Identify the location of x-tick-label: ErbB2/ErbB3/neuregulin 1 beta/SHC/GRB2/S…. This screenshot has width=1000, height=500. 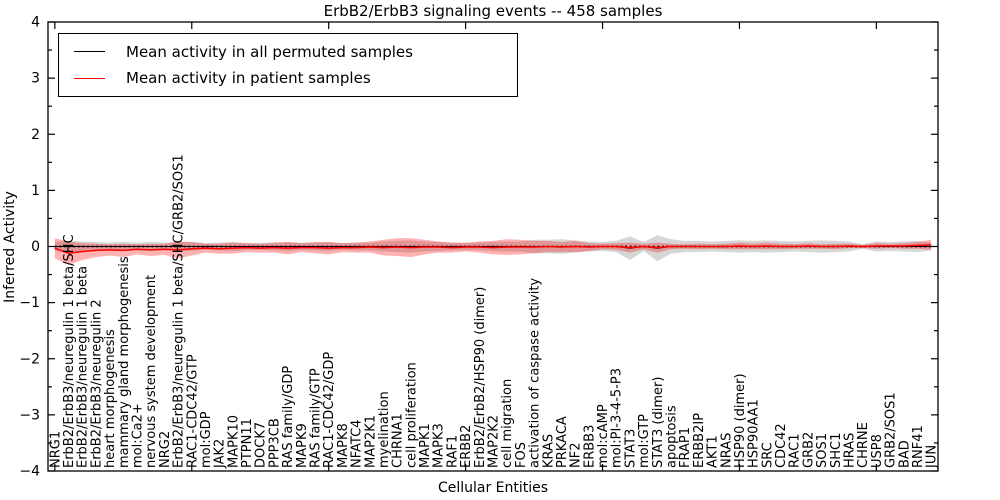
(179, 311).